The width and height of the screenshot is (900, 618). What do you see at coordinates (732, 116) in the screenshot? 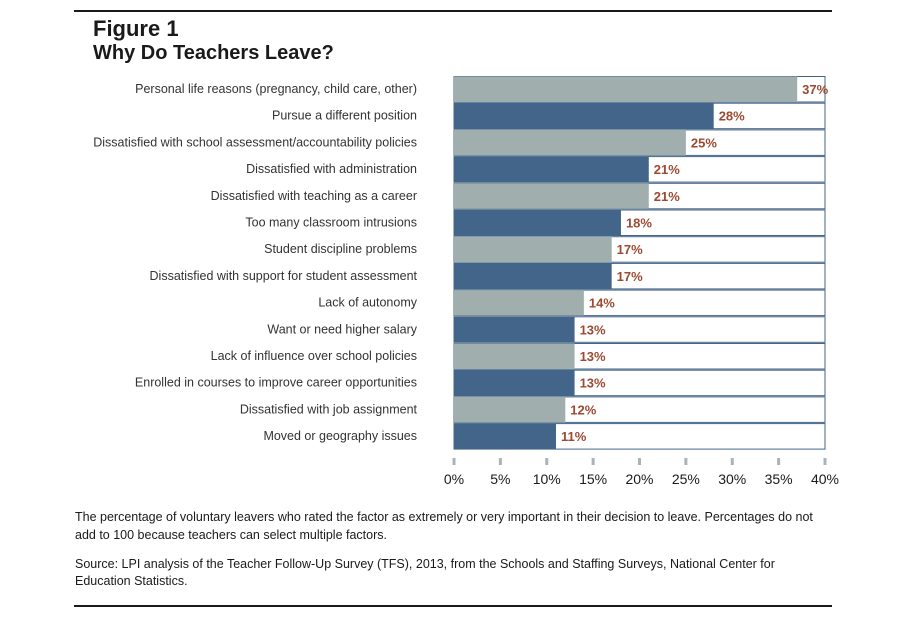
I see `value-label: 28%` at bounding box center [732, 116].